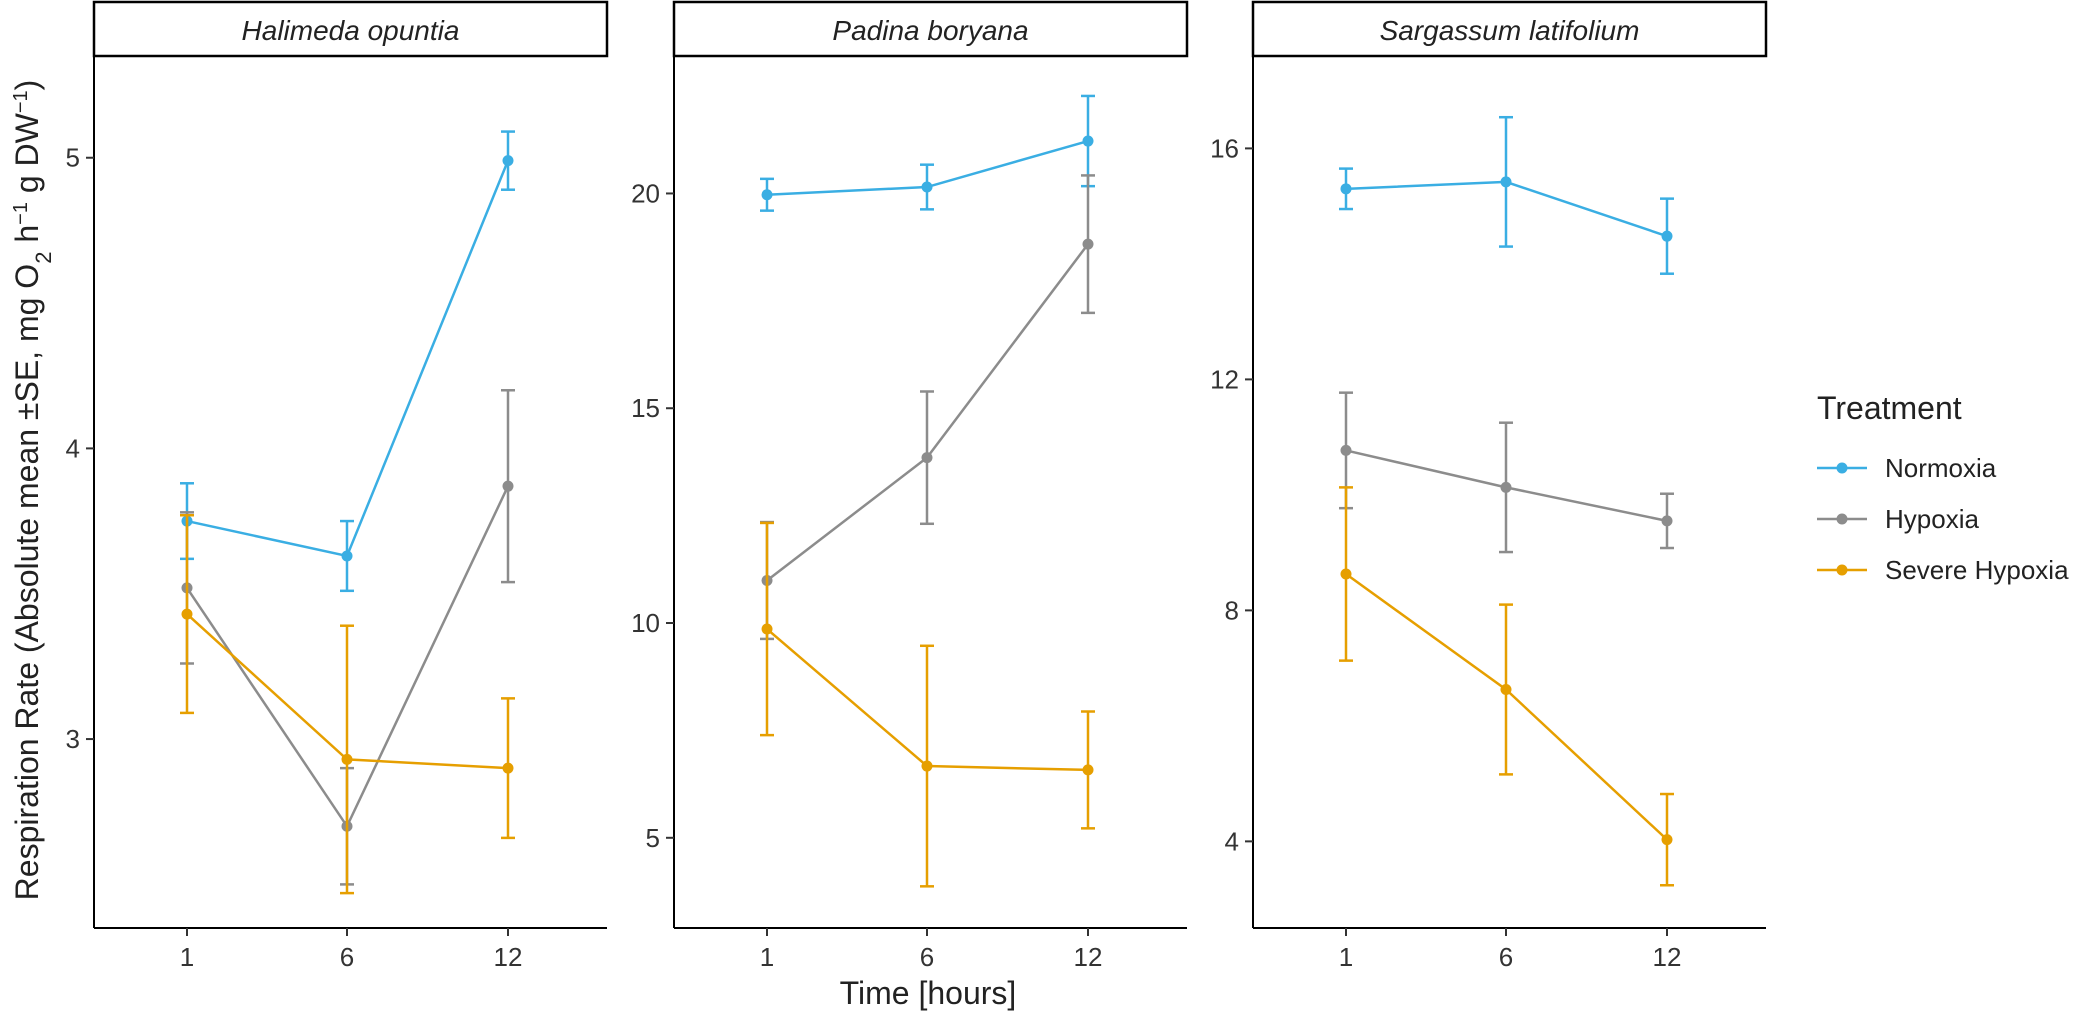 The image size is (2076, 1014). What do you see at coordinates (21, 213) in the screenshot?
I see `y-axis-title-sup1: −1` at bounding box center [21, 213].